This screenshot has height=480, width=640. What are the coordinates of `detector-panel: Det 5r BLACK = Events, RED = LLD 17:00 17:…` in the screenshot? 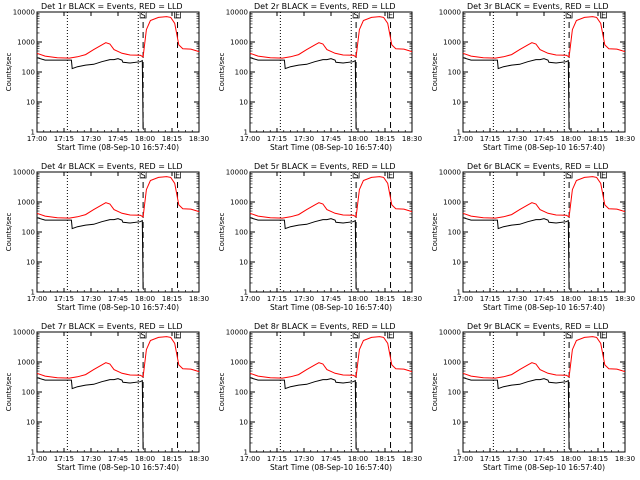 It's located at (320, 237).